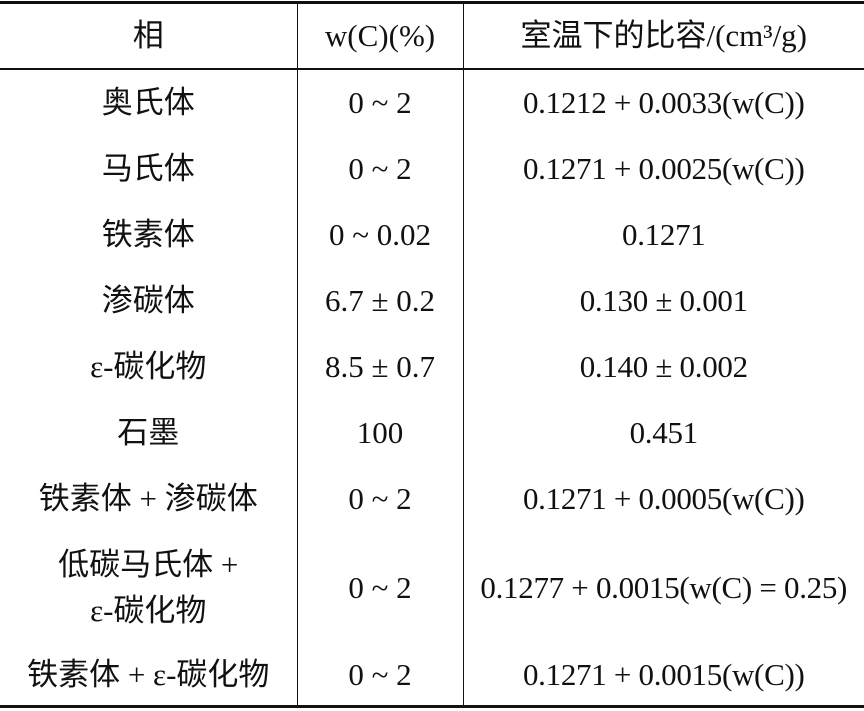 The width and height of the screenshot is (864, 711). I want to click on table-cell: 0.1271, so click(663, 235).